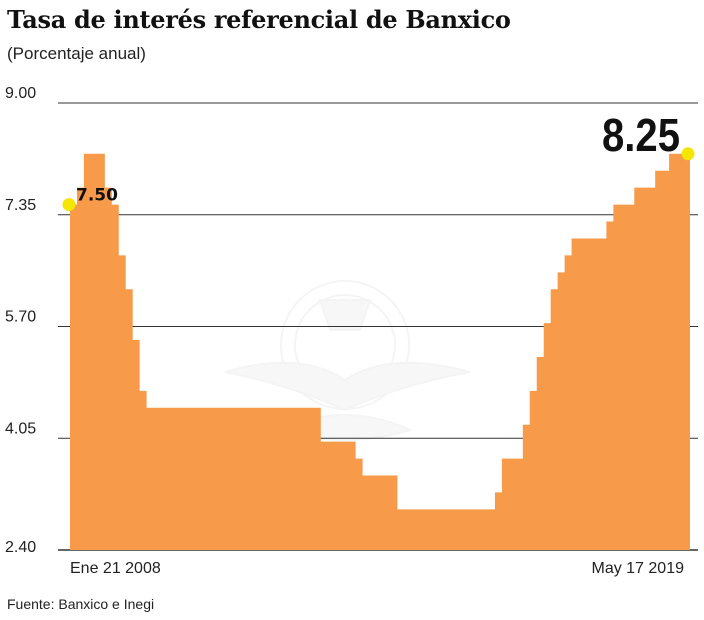  Describe the element at coordinates (81, 604) in the screenshot. I see `chart-source: Fuente: Banxico e Inegi` at that location.